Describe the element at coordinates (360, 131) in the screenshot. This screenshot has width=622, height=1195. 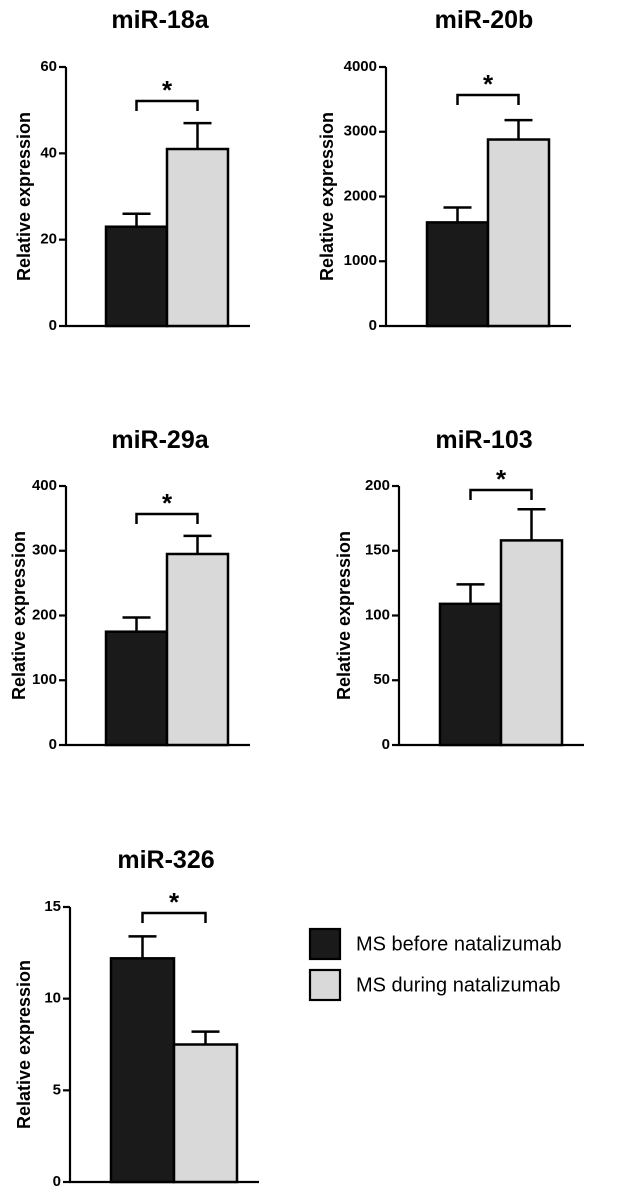
I see `y-tick-label: 3000` at that location.